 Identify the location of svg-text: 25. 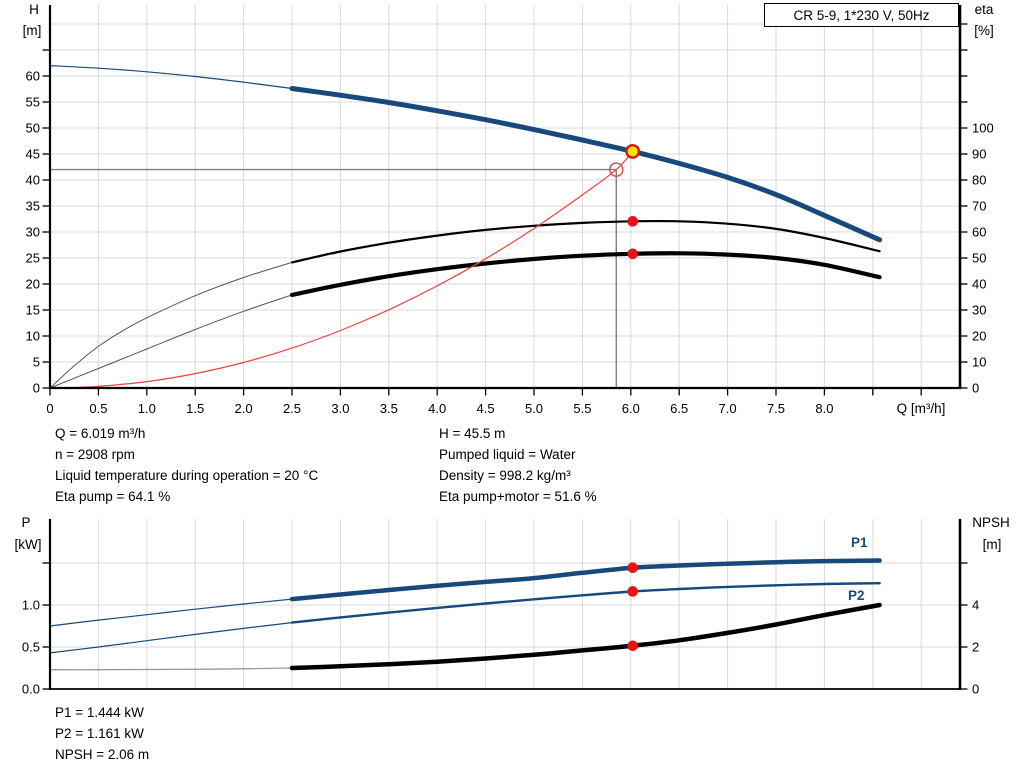
(33, 258).